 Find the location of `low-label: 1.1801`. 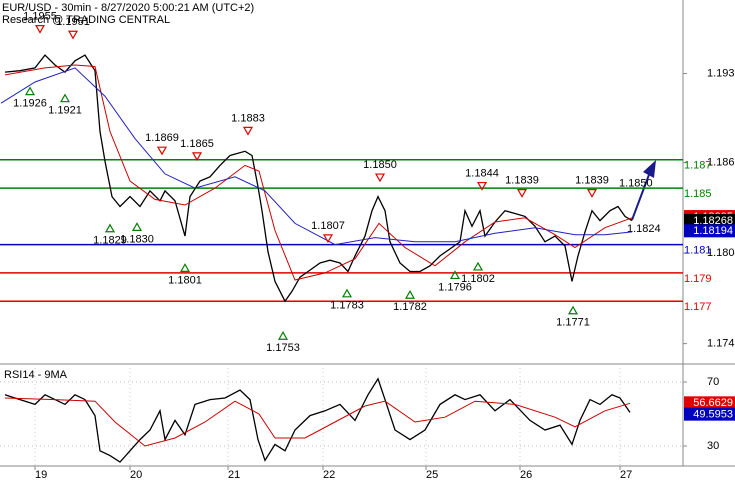

low-label: 1.1801 is located at coordinates (185, 280).